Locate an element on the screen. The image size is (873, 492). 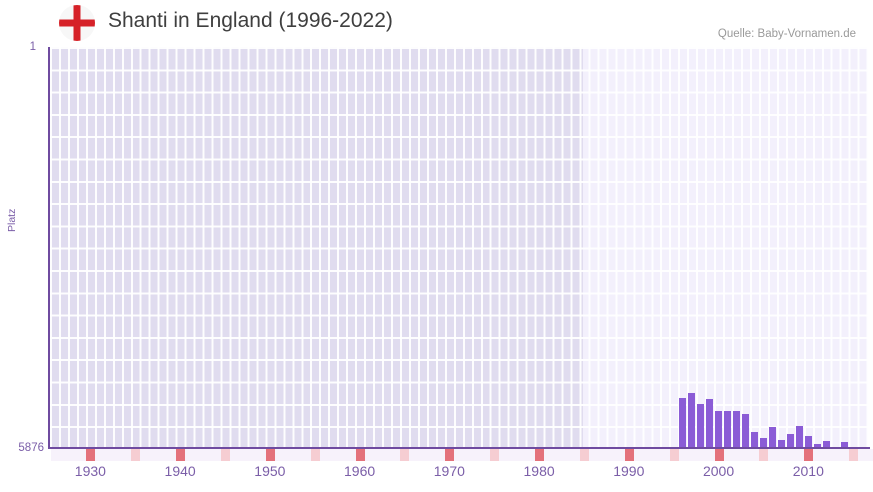
x-axis-label-1990: 1990 is located at coordinates (629, 471).